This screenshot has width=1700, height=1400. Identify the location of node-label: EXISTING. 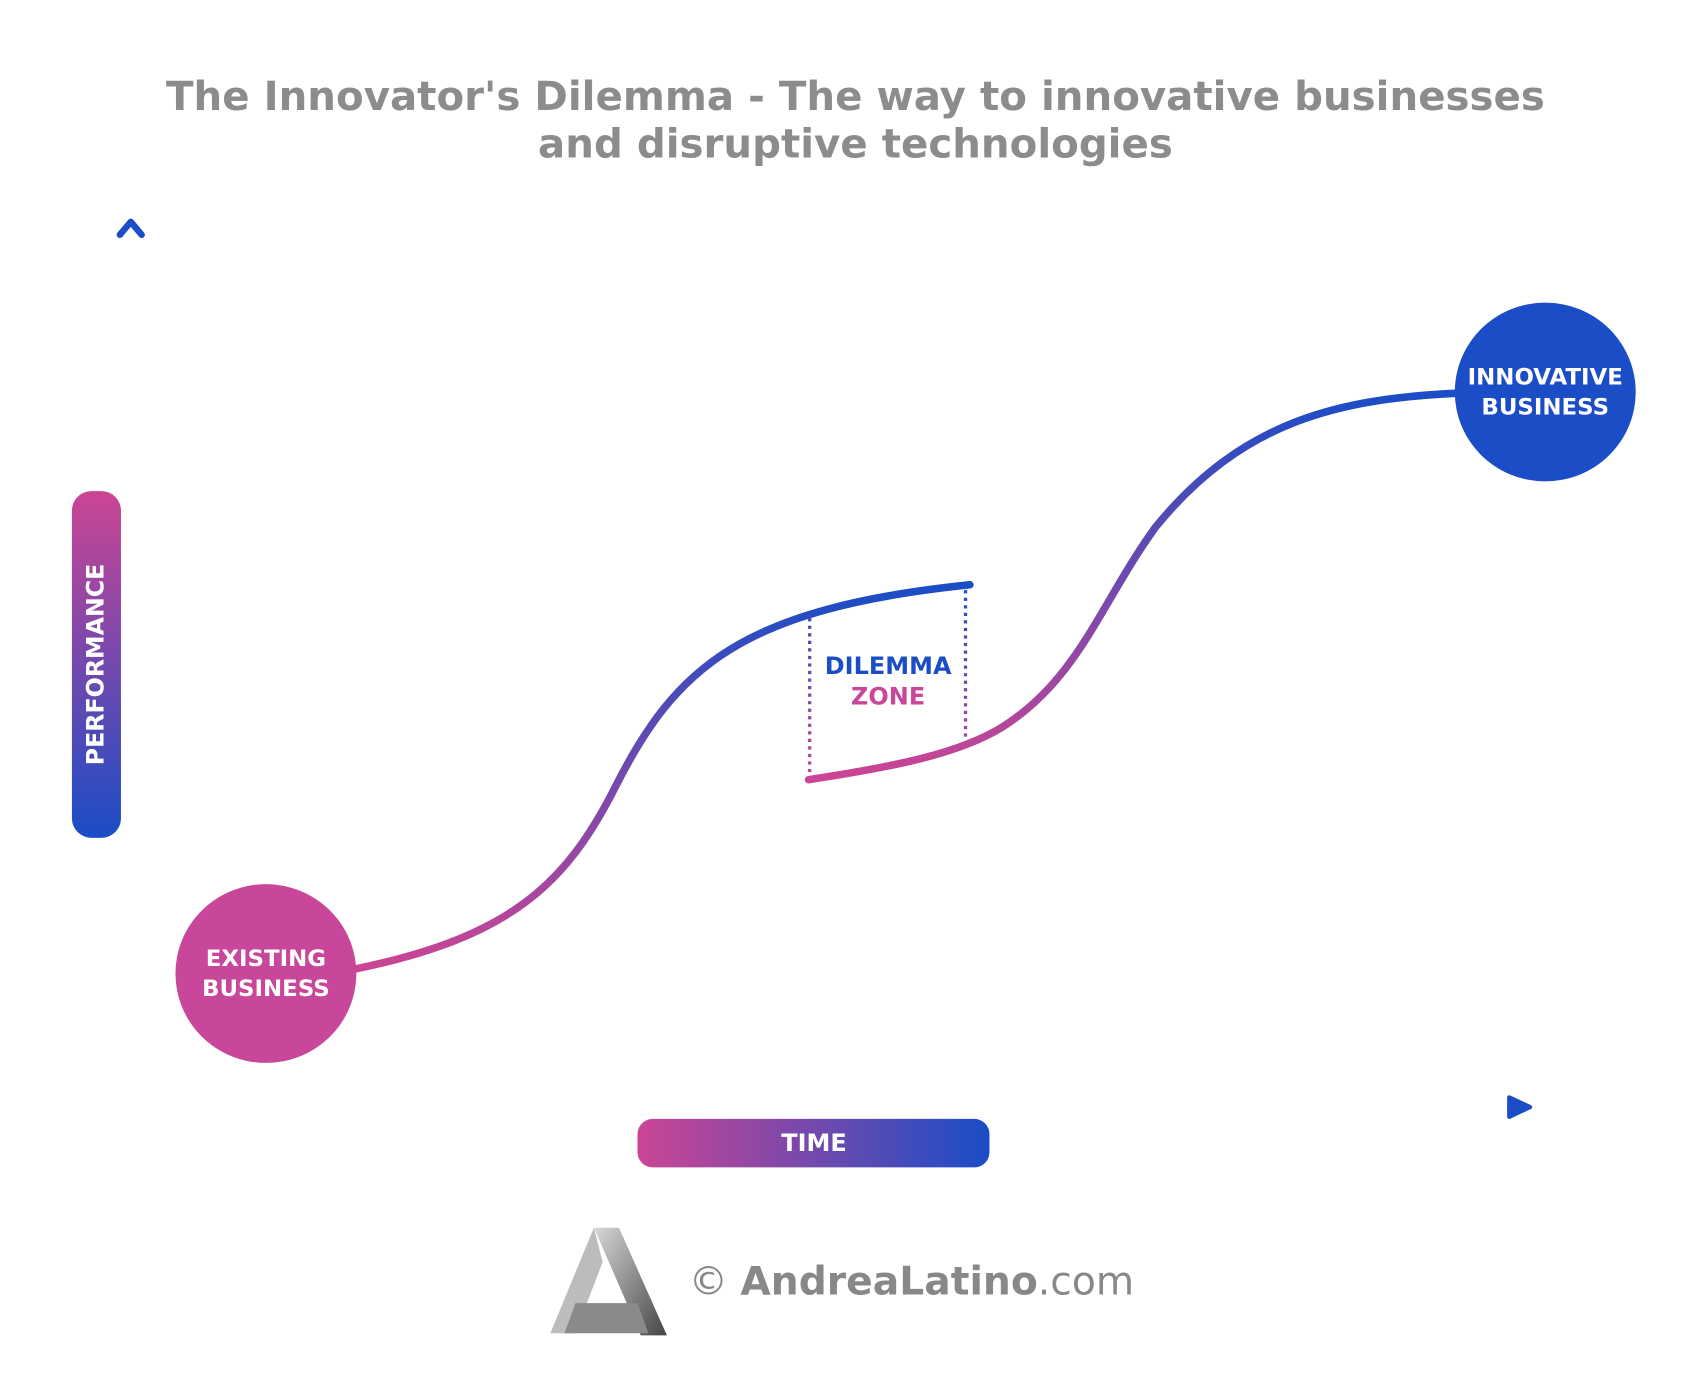
(266, 959).